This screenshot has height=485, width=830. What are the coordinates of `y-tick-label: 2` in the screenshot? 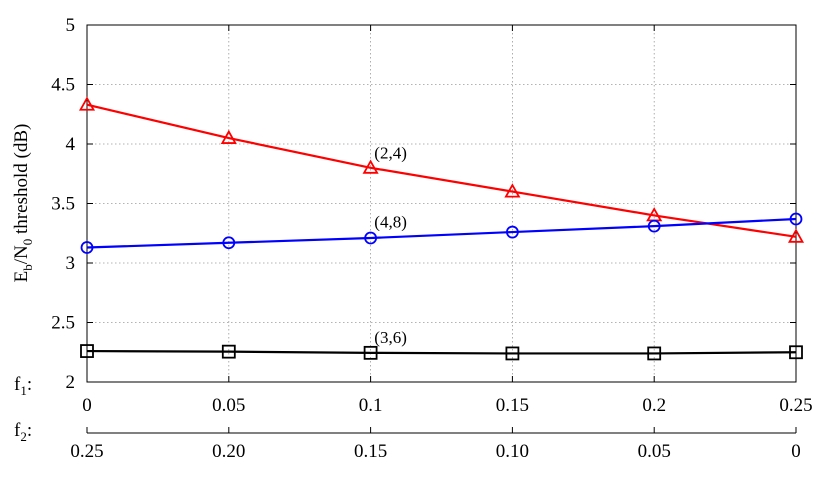 It's located at (71, 382).